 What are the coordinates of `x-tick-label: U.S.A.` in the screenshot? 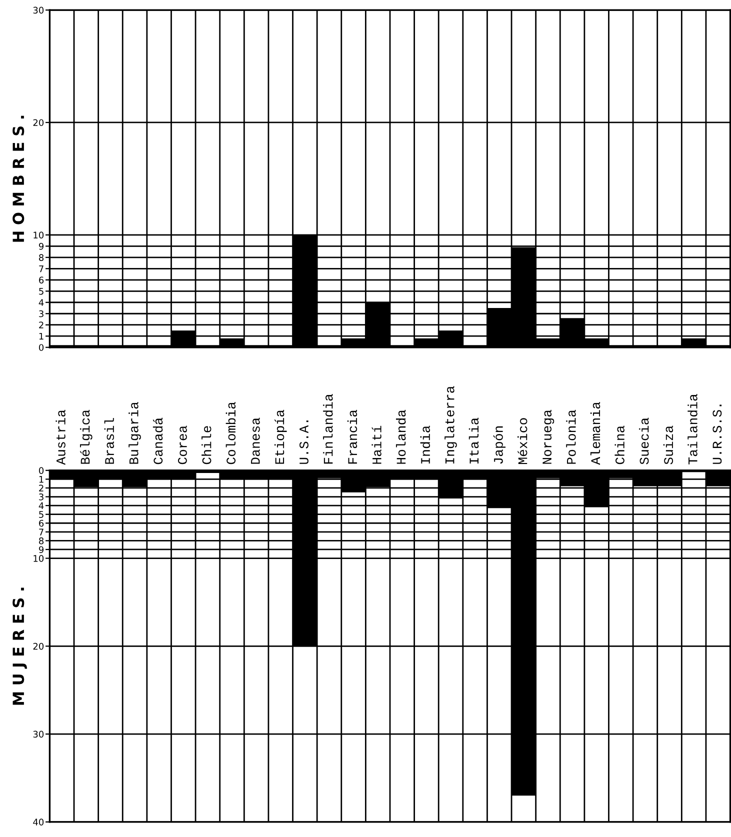 It's located at (304, 442).